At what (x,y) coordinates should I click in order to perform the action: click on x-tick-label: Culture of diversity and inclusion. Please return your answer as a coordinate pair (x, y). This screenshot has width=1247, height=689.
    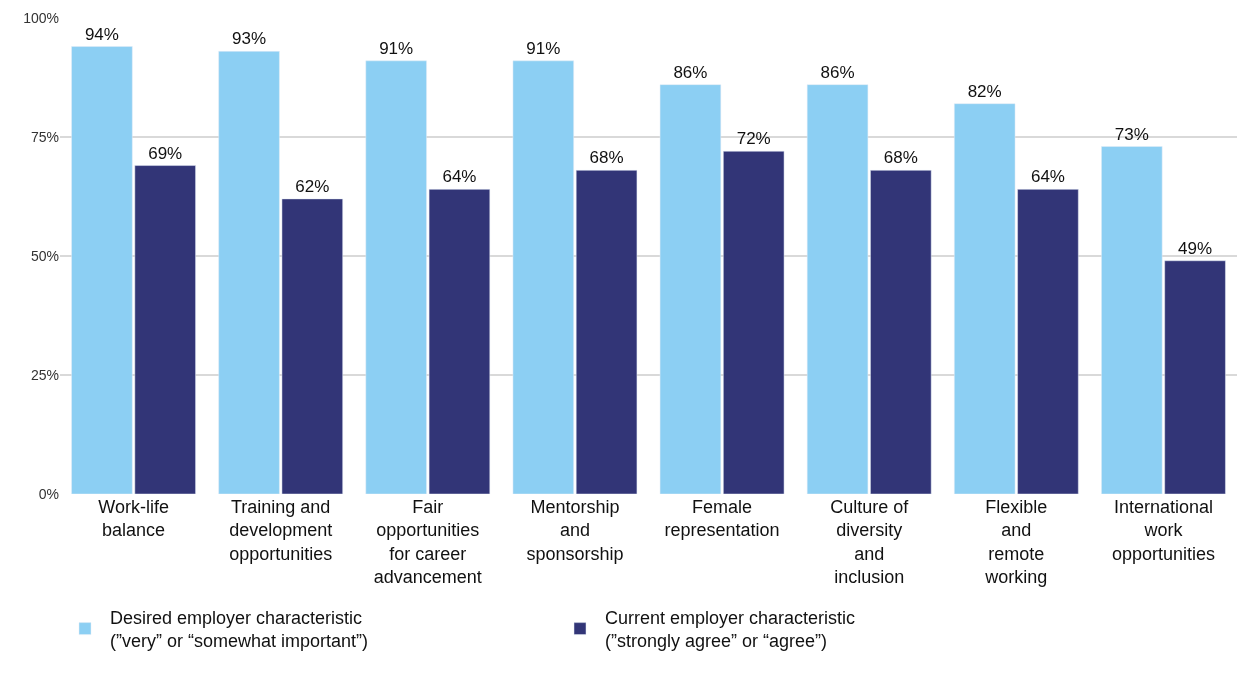
    Looking at the image, I should click on (870, 542).